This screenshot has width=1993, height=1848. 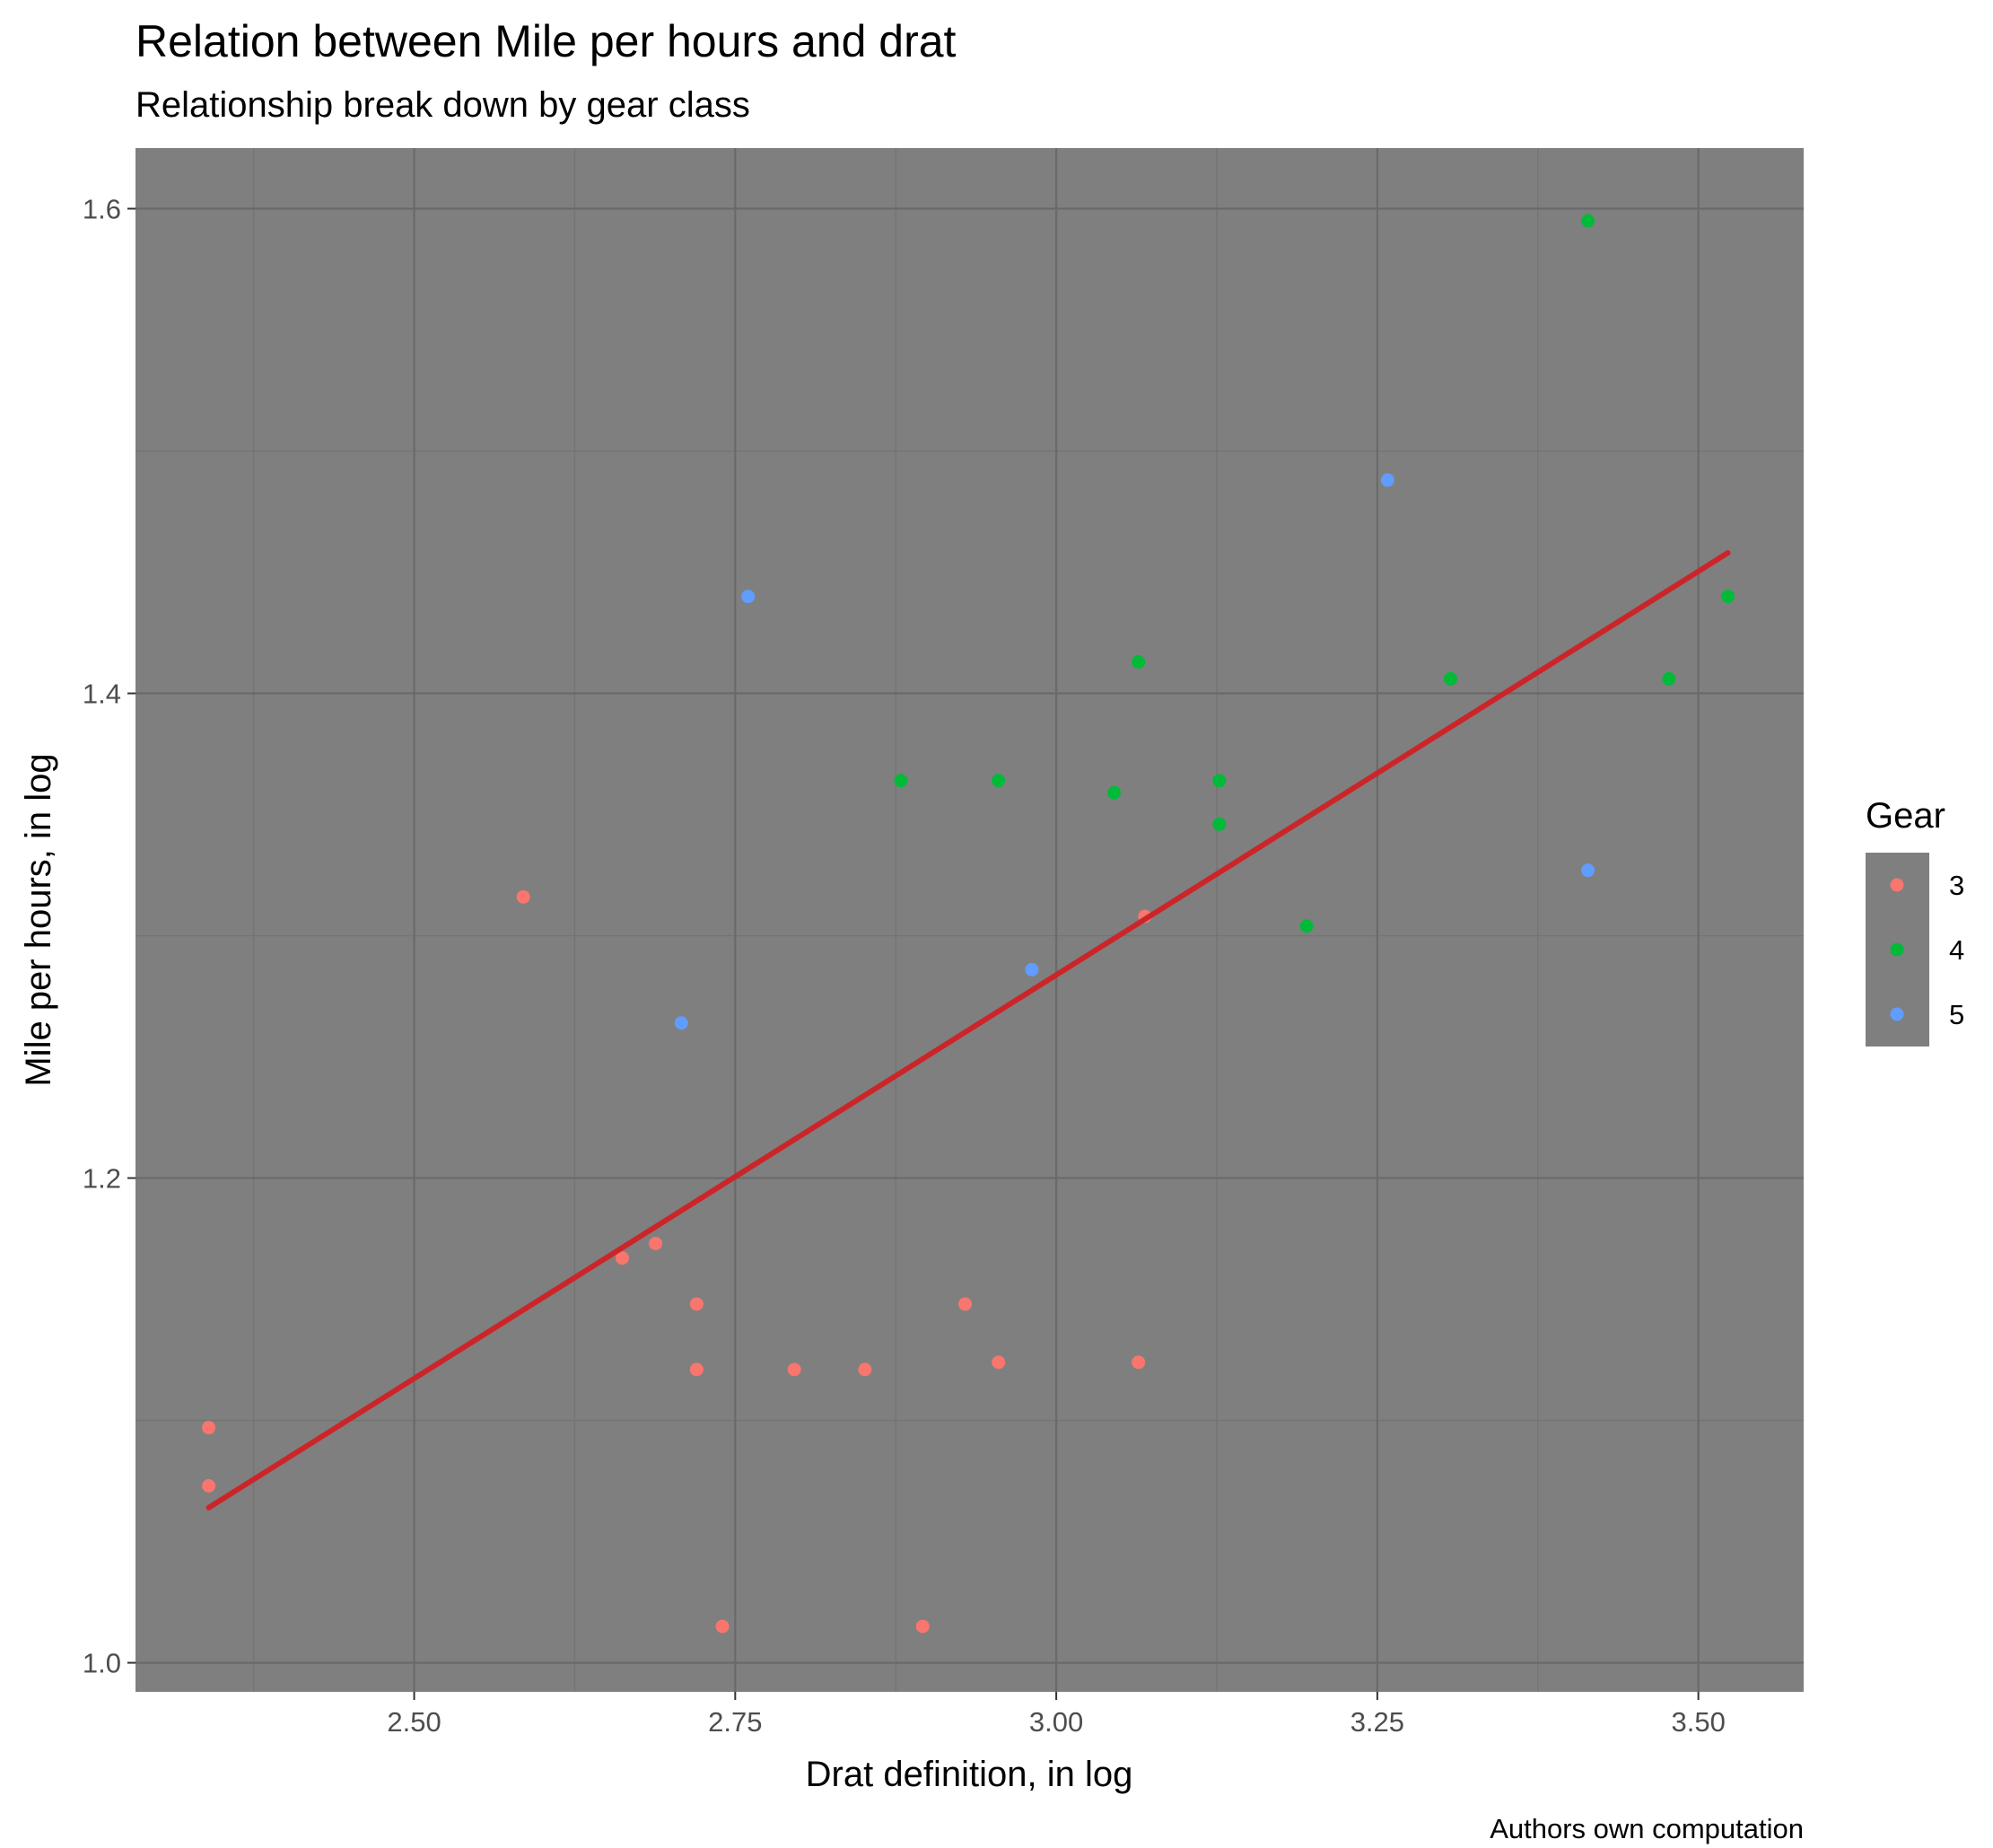 What do you see at coordinates (1956, 1014) in the screenshot?
I see `legend-label-gear-5: 5` at bounding box center [1956, 1014].